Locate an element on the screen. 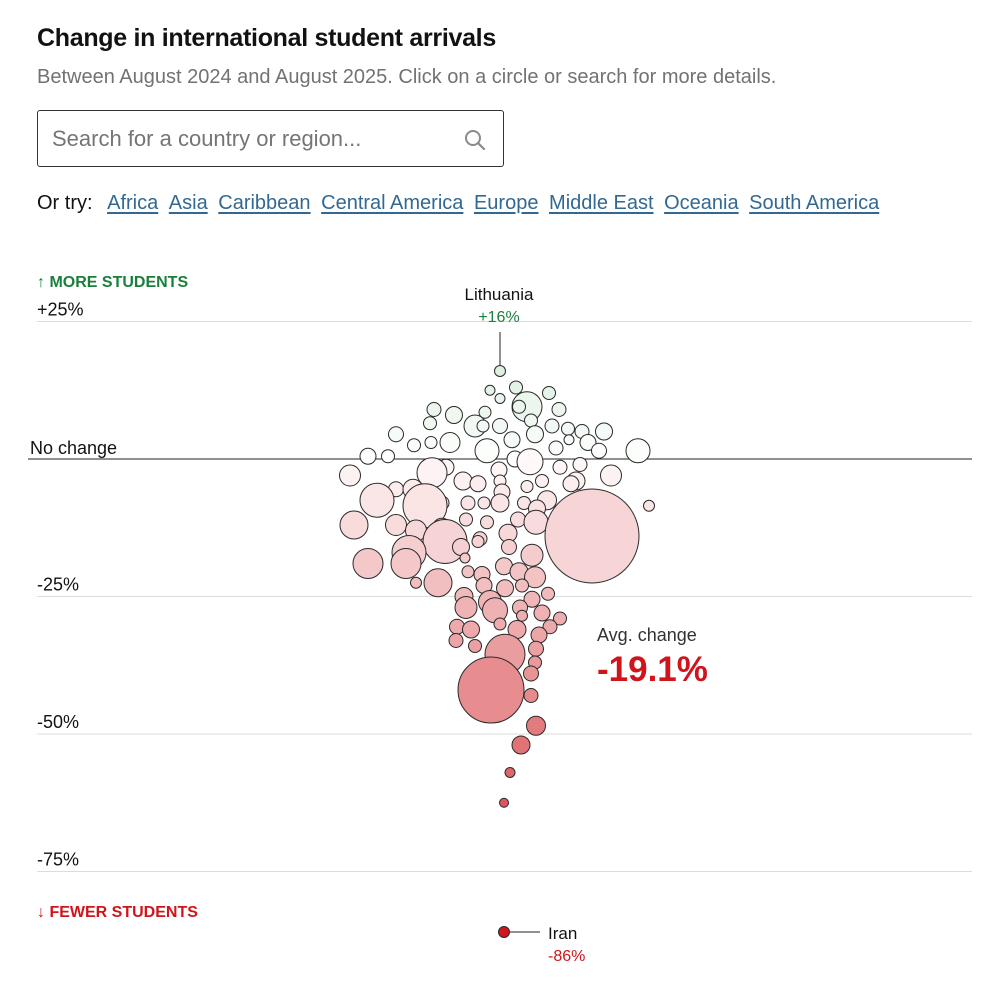  region-link-asia: Asia is located at coordinates (188, 203).